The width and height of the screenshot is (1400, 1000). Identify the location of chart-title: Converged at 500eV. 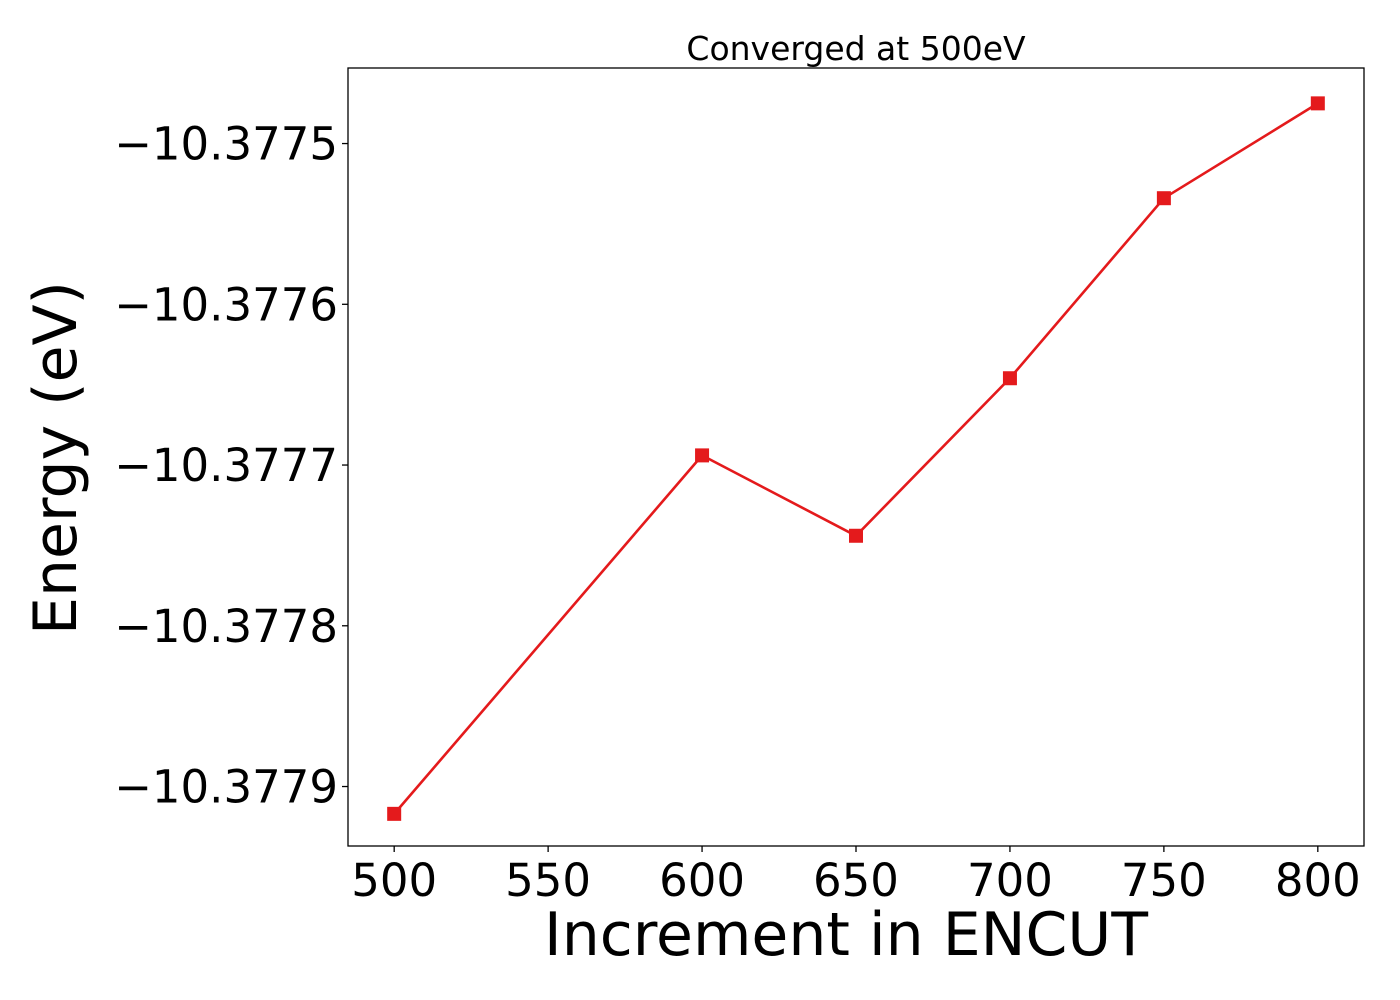
(856, 48).